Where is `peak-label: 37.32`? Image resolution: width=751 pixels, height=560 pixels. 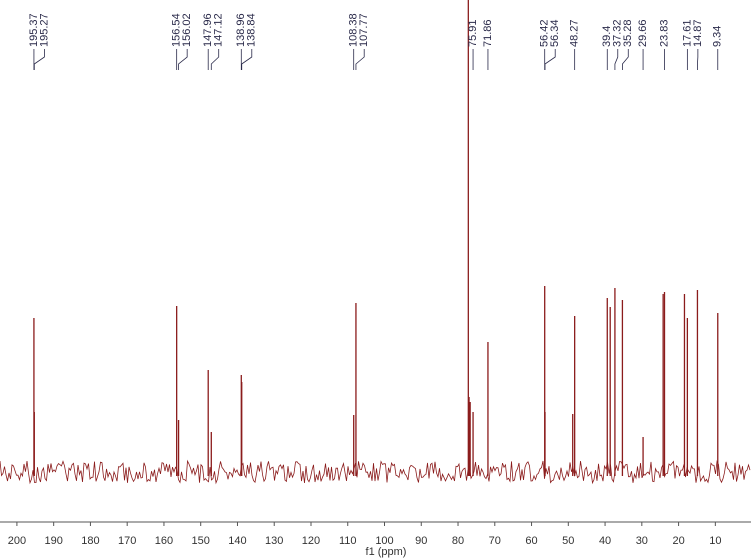 peak-label: 37.32 is located at coordinates (618, 33).